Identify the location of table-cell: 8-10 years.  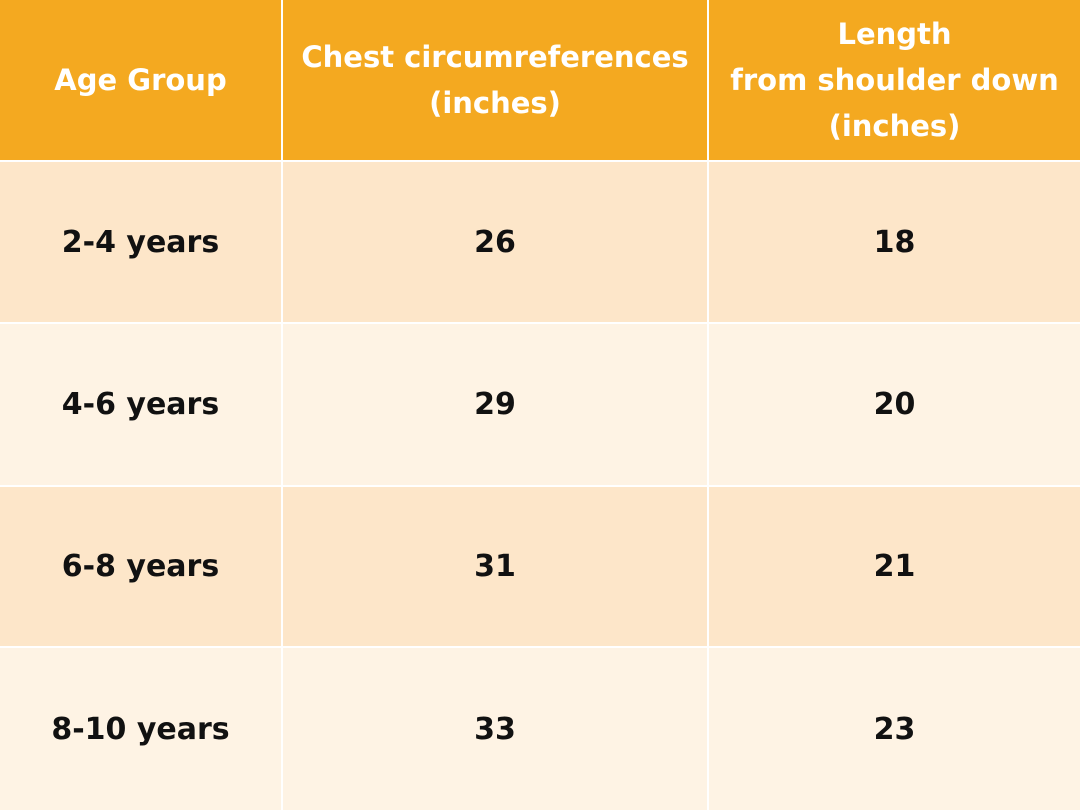
(140, 729).